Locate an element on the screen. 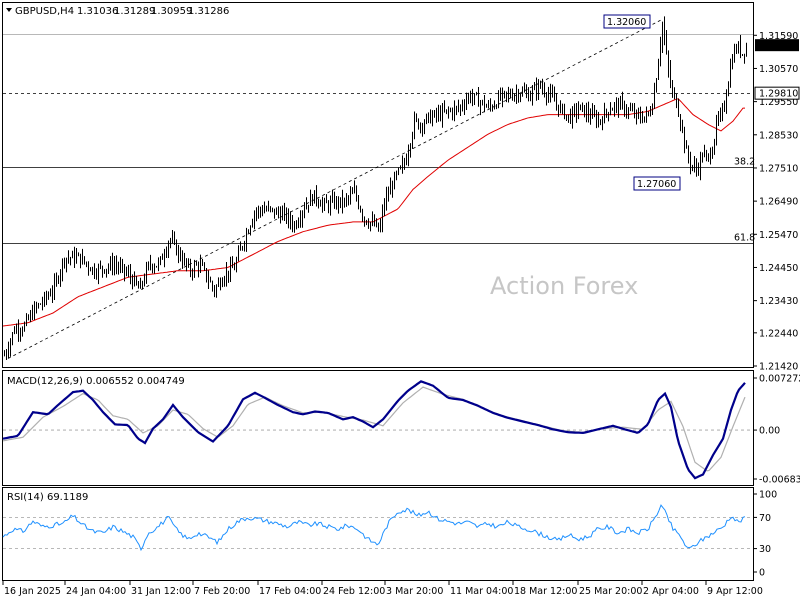 The height and width of the screenshot is (600, 800). price-annotation-label: 1.32060 is located at coordinates (626, 22).